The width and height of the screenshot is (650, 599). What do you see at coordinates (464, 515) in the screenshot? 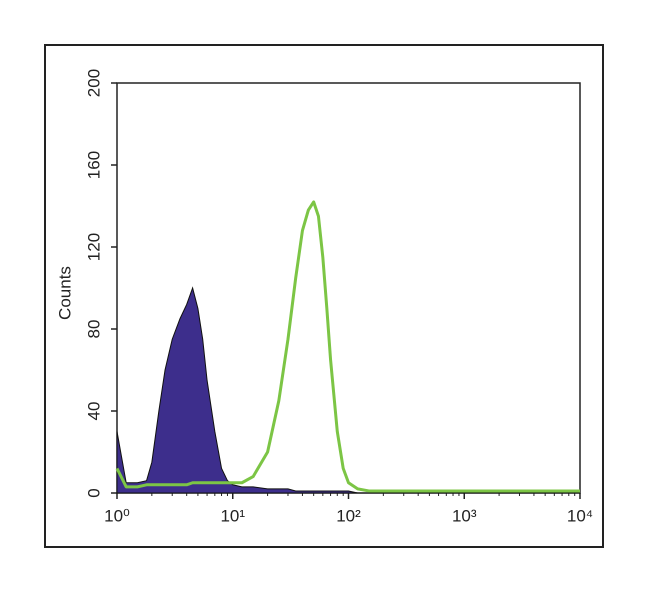
I see `x-tick-label: 10³` at bounding box center [464, 515].